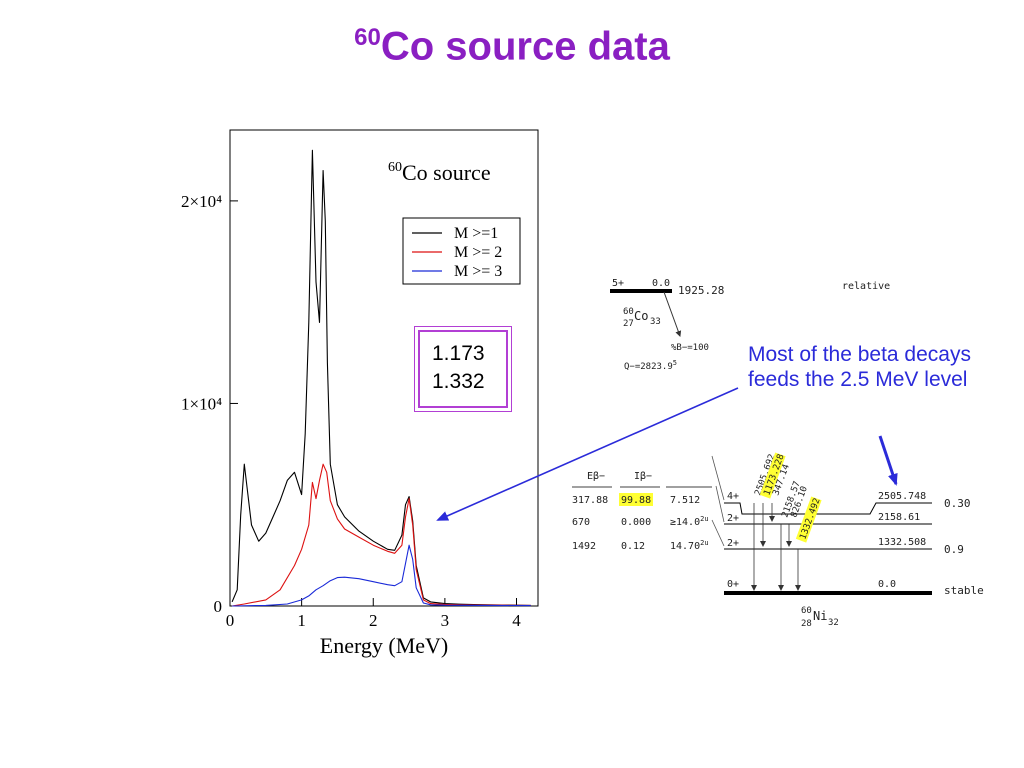 This screenshot has width=1024, height=768. What do you see at coordinates (902, 496) in the screenshot?
I see `level-energy-2505: 2505.748` at bounding box center [902, 496].